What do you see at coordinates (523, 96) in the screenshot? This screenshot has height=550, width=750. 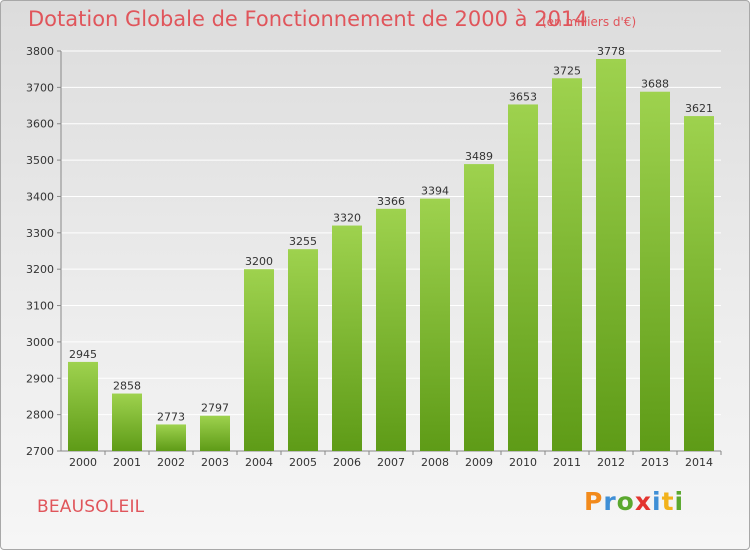 I see `bar-value-label: 3653` at bounding box center [523, 96].